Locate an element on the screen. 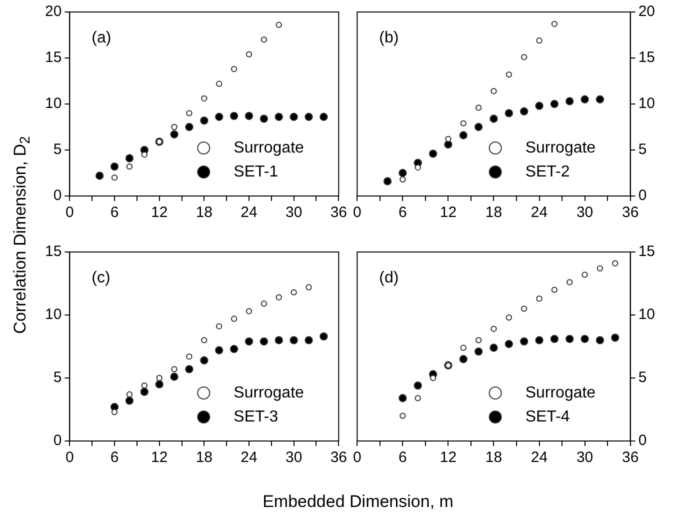 Image resolution: width=678 pixels, height=526 pixels. annotation: (a) is located at coordinates (102, 37).